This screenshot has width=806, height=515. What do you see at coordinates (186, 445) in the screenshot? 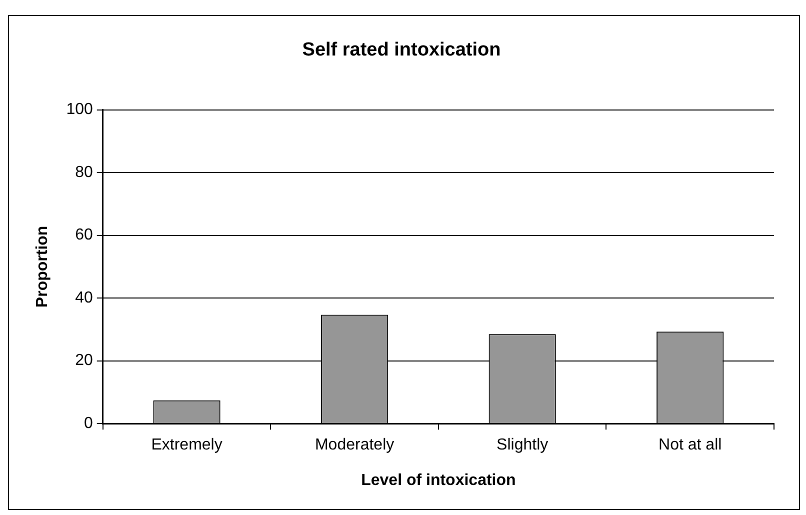
I see `x-tick-label: Extremely` at bounding box center [186, 445].